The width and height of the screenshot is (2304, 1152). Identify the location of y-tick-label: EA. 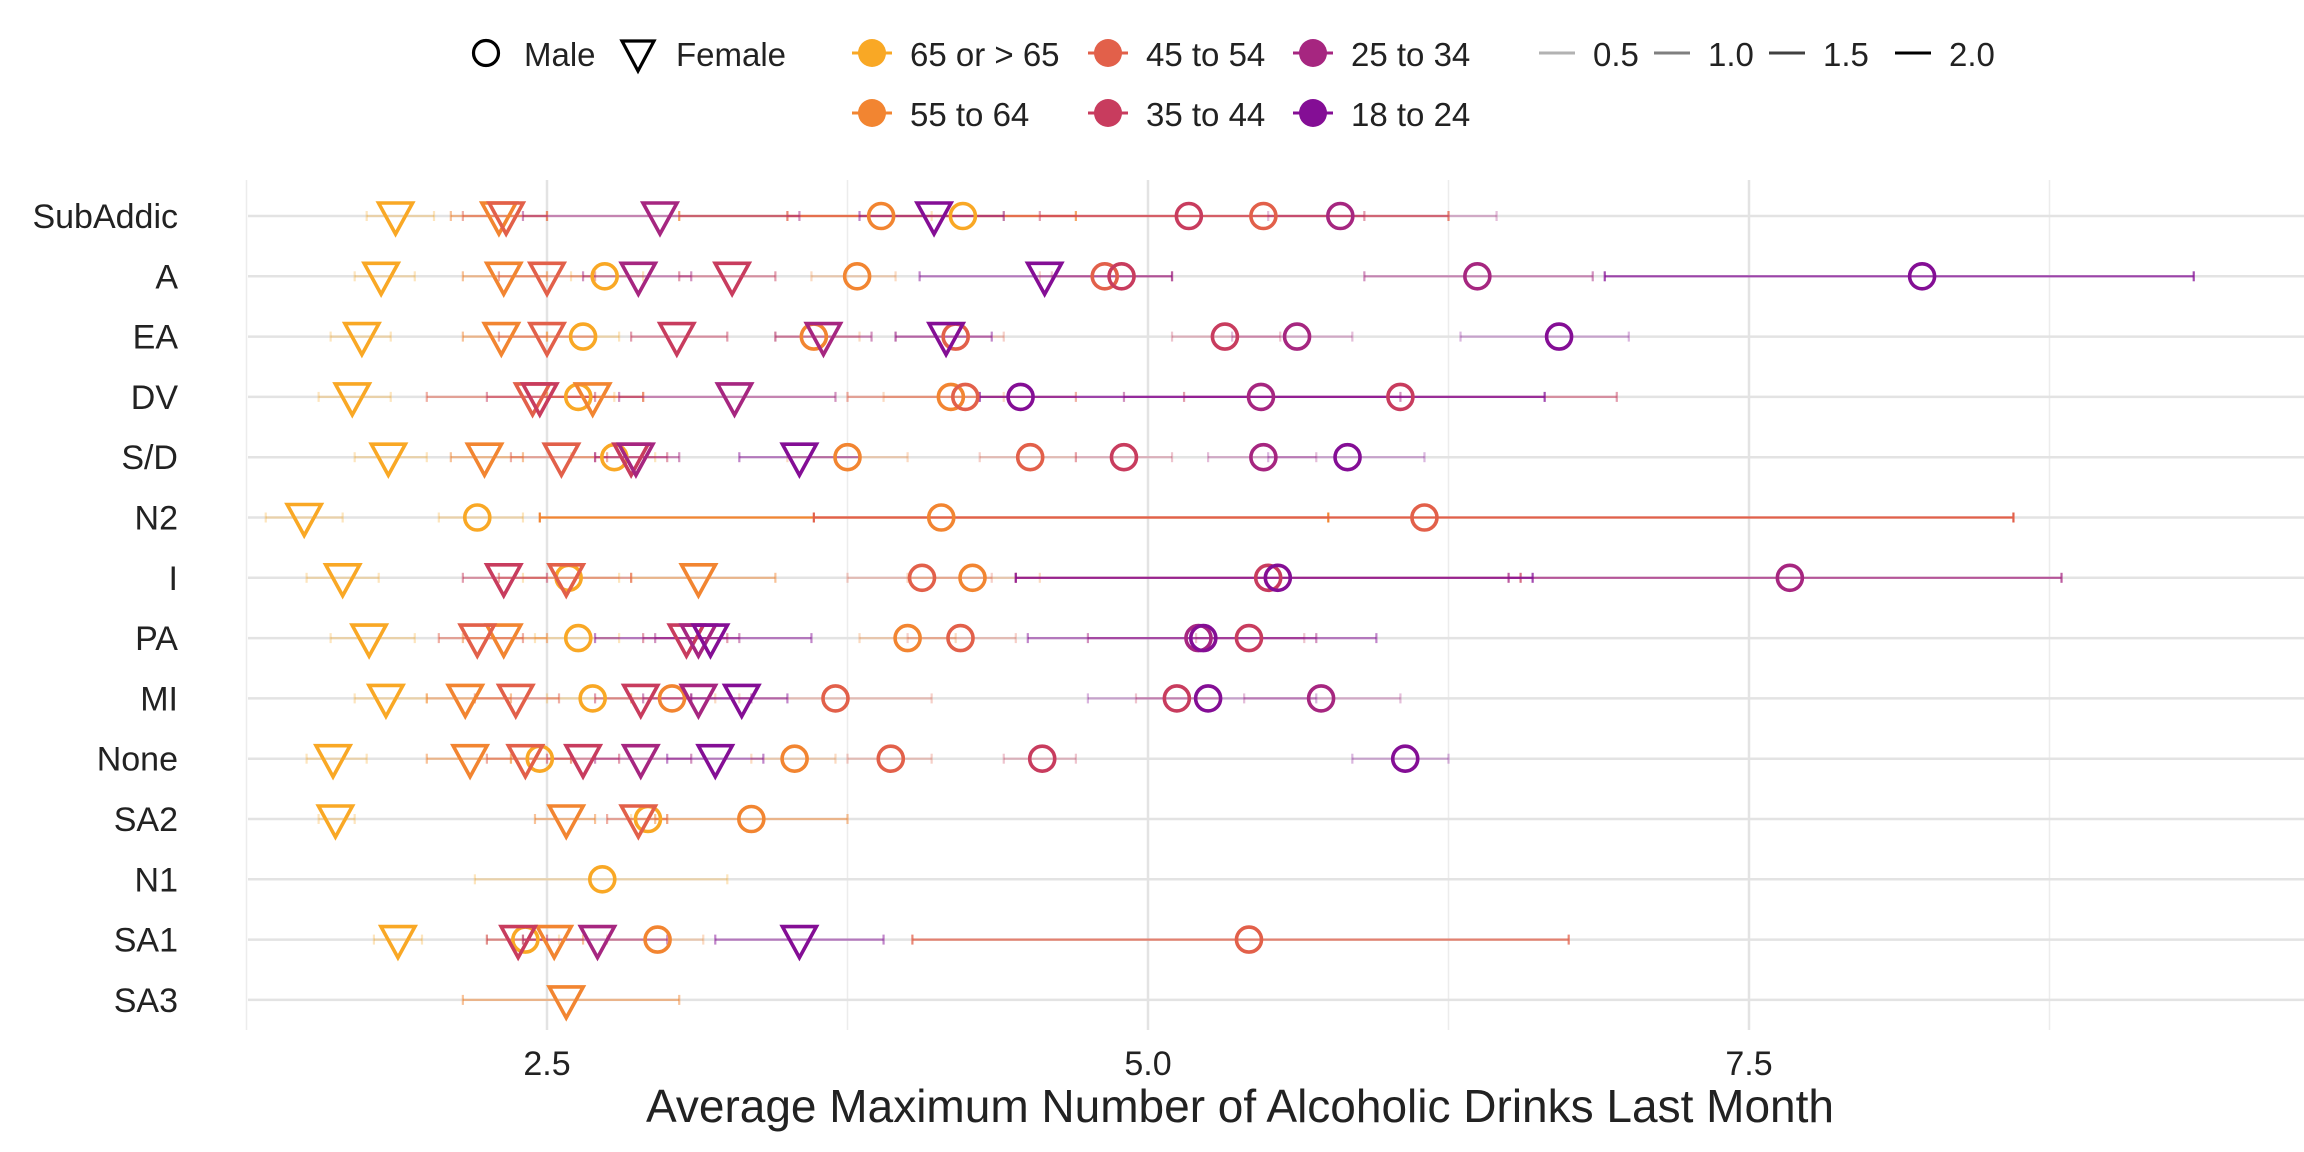
(156, 338).